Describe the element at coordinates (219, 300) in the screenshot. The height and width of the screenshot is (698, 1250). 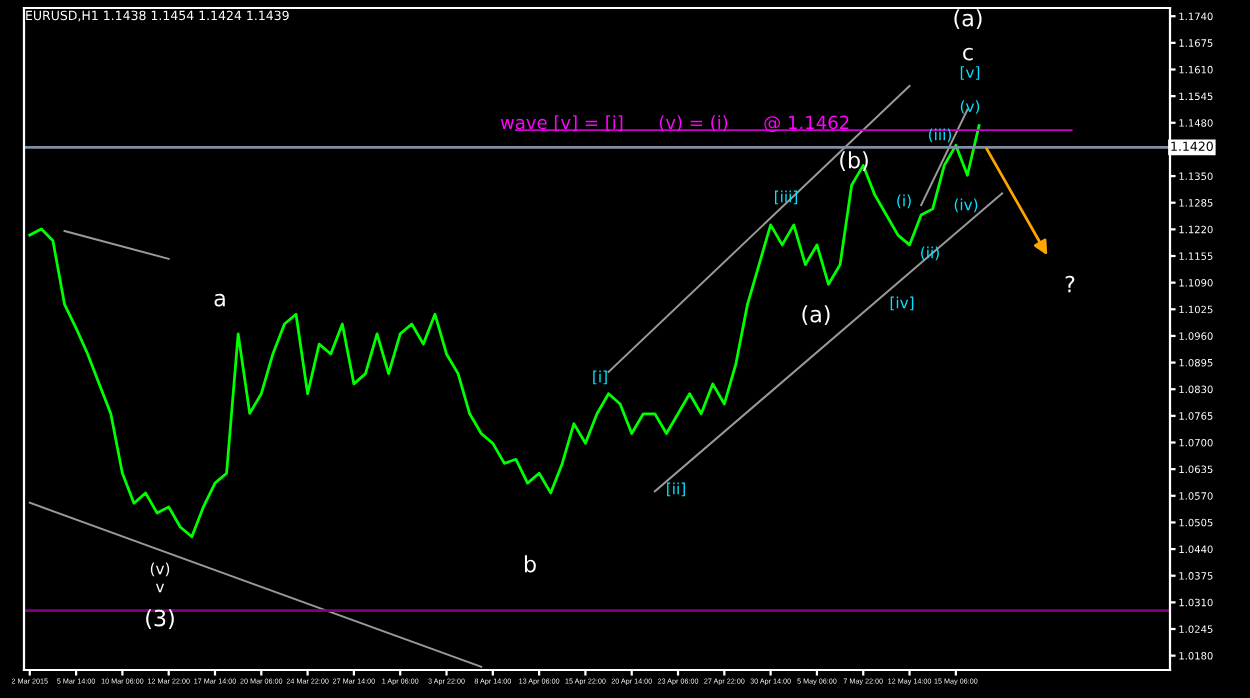
I see `annotation: a` at that location.